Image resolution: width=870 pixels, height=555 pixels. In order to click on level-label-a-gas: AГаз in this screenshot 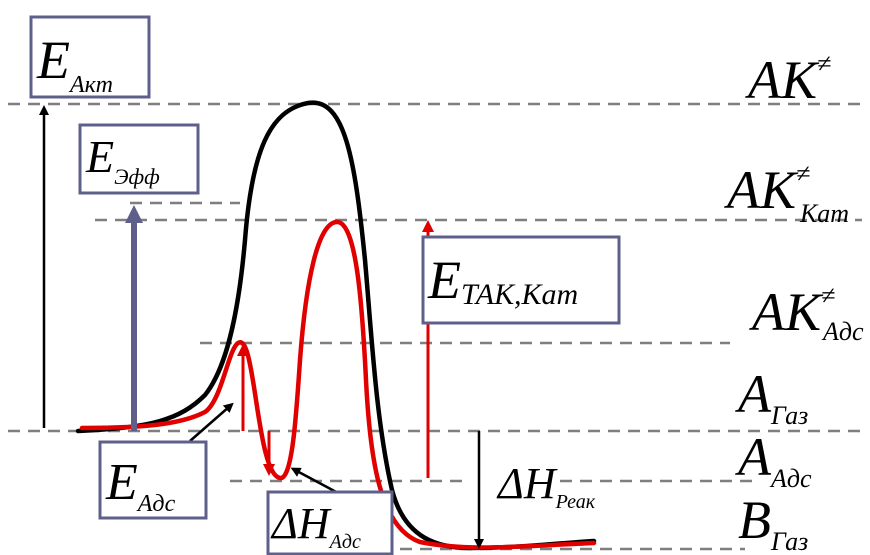, I will do `click(771, 397)`.